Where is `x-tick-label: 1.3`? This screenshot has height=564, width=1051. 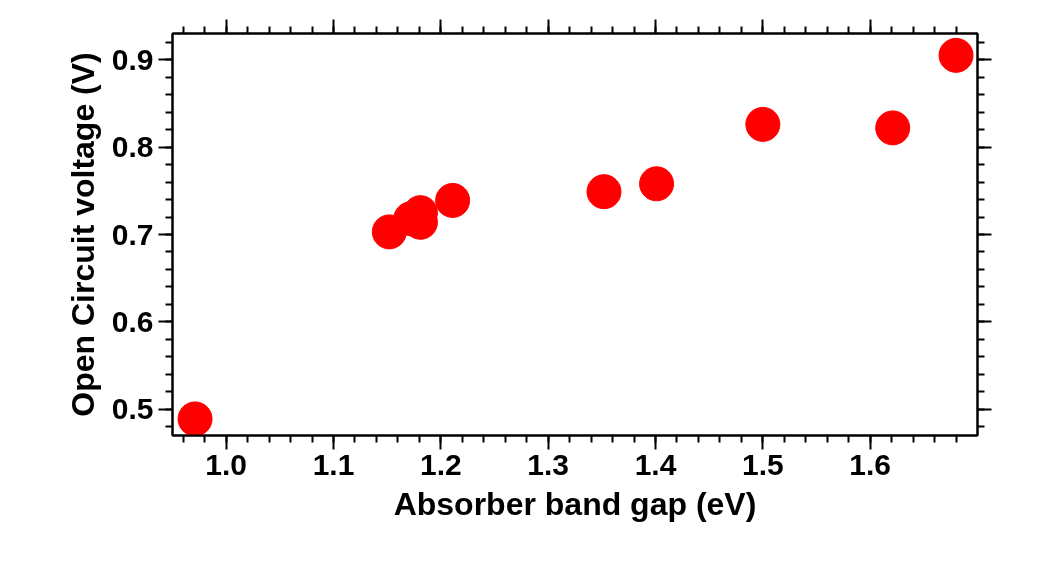
x-tick-label: 1.3 is located at coordinates (548, 464).